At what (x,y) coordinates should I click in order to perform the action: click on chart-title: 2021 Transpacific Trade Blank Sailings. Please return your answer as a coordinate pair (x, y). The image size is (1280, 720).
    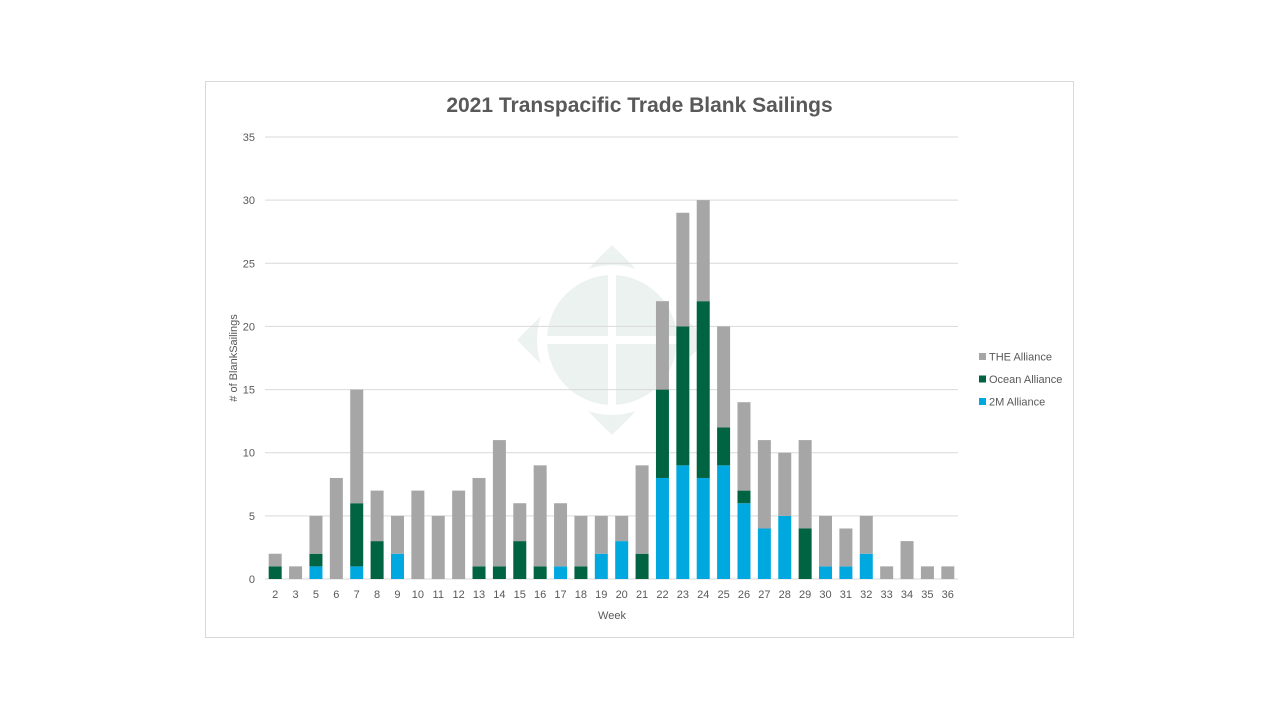
    Looking at the image, I should click on (639, 105).